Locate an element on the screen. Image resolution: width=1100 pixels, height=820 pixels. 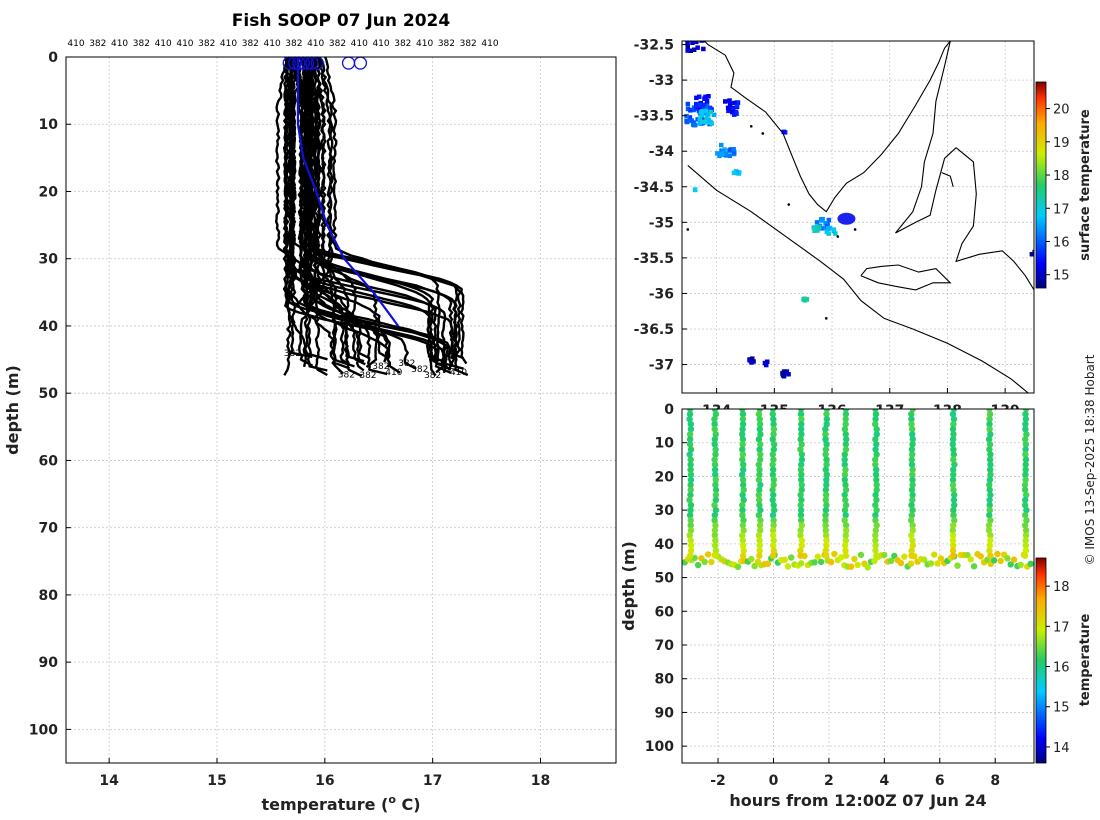
profiles-x-tick-label: 15 is located at coordinates (216, 781).